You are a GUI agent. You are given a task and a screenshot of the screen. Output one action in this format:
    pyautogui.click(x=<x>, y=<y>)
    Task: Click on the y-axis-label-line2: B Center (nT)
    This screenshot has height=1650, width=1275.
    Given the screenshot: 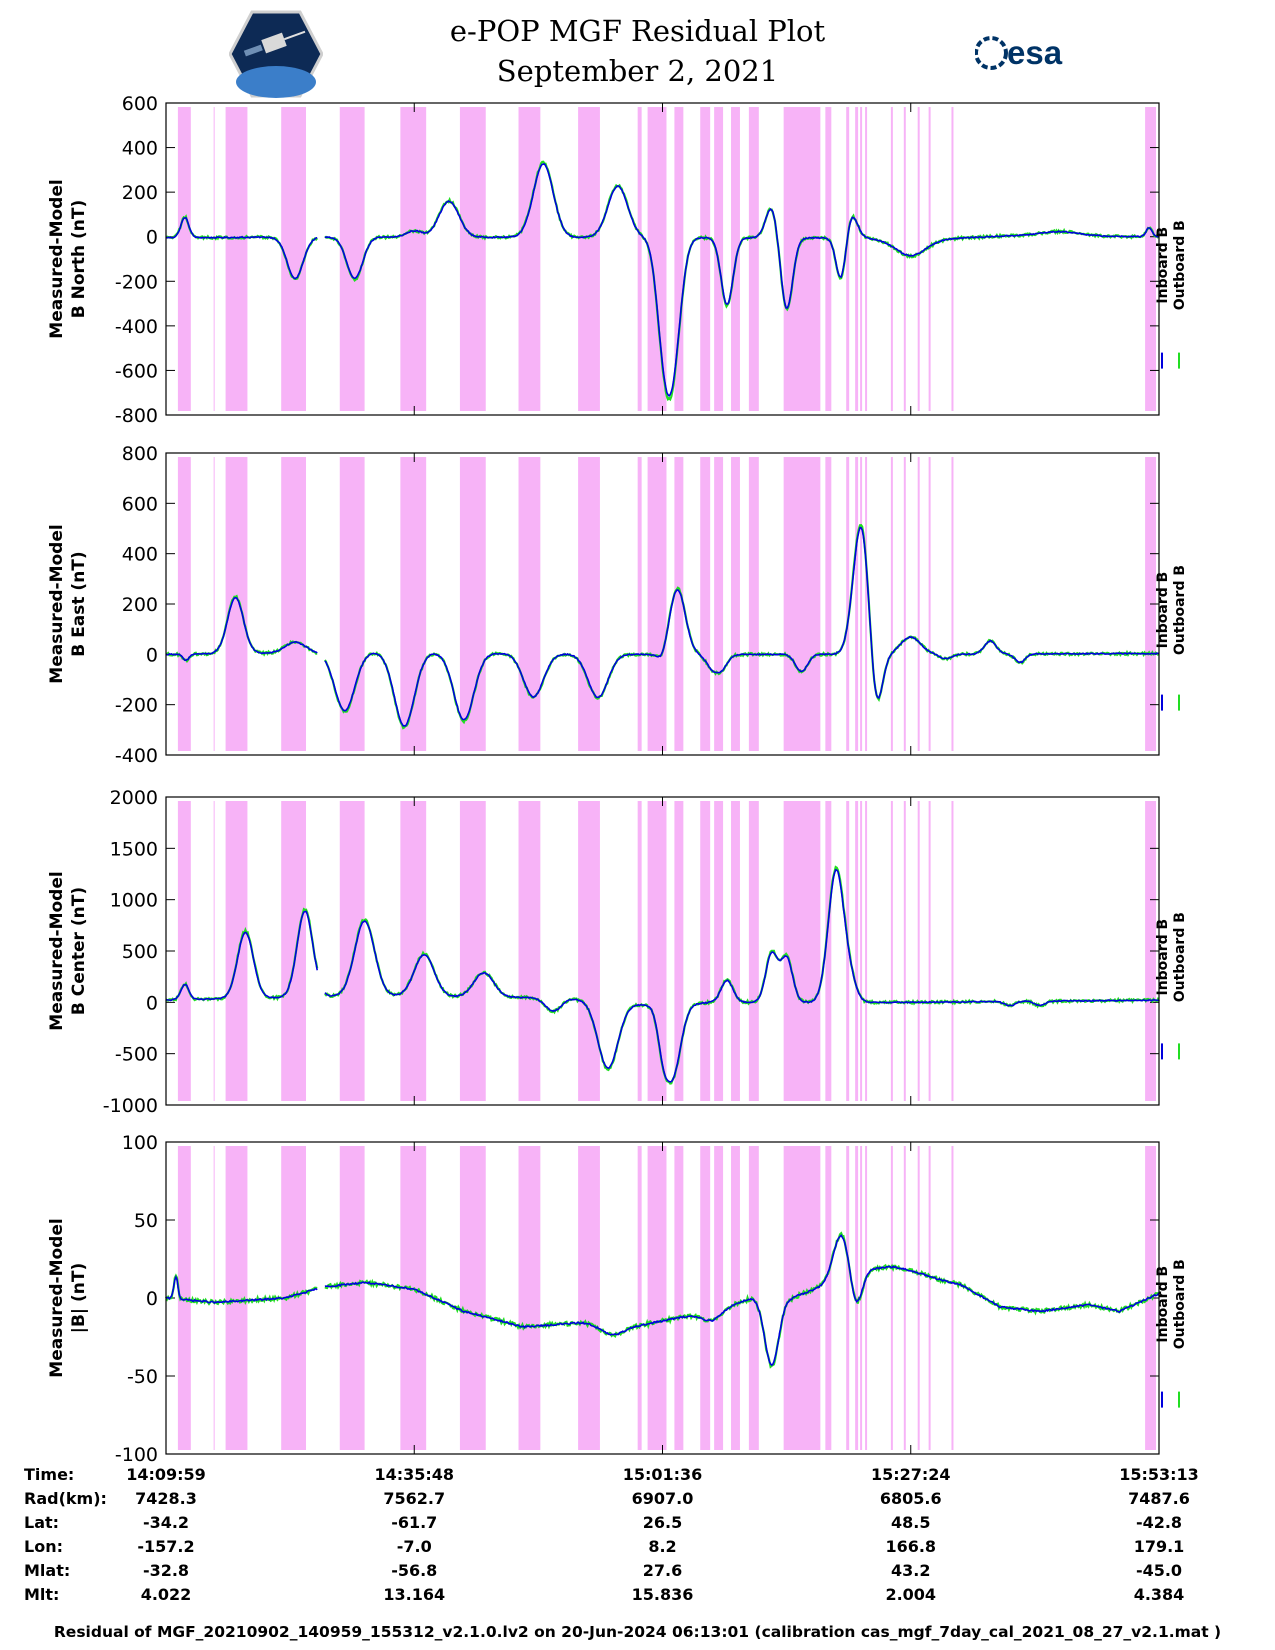 What is the action you would take?
    pyautogui.click(x=79, y=951)
    